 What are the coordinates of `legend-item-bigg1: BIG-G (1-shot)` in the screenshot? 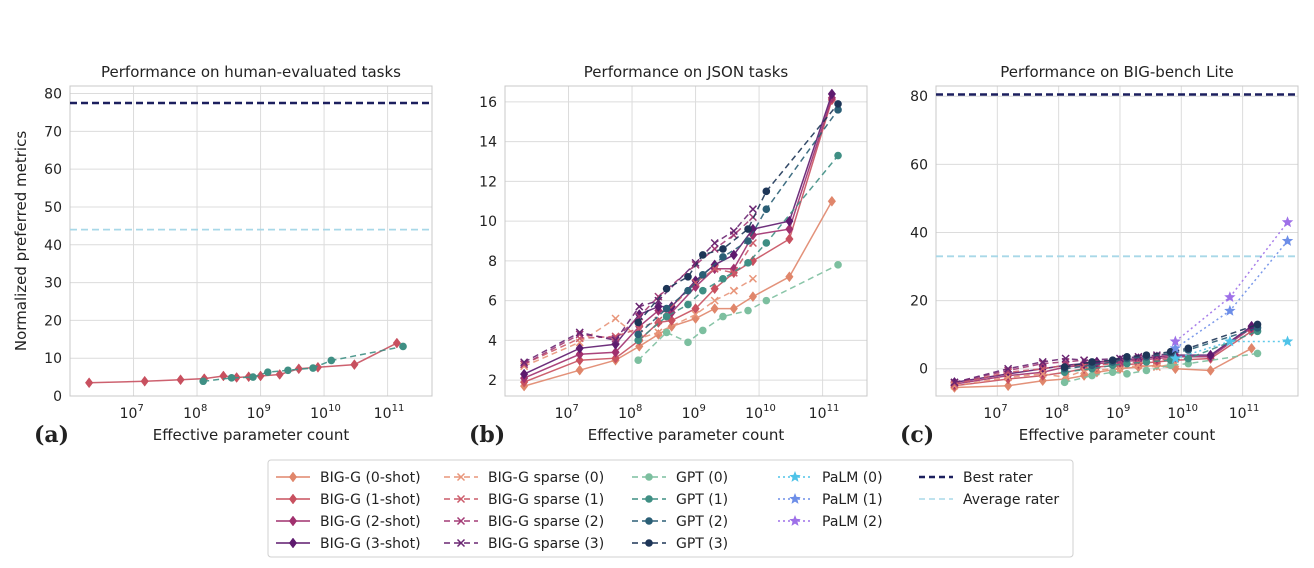 It's located at (348, 500).